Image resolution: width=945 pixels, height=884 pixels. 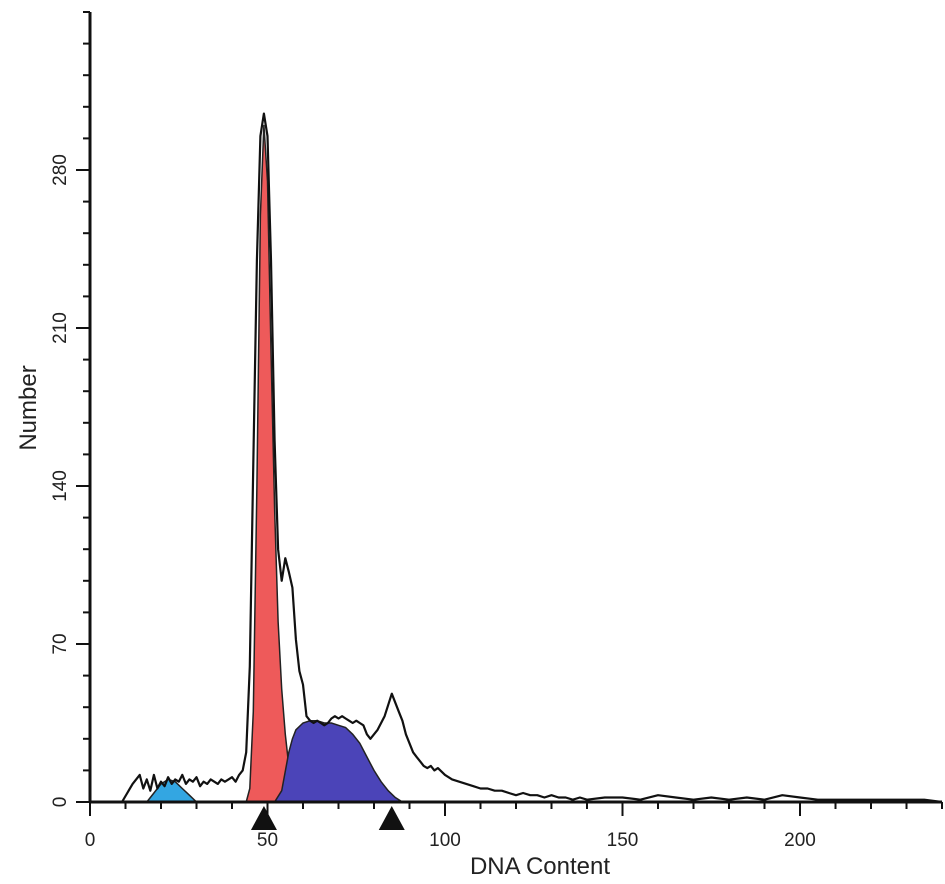 What do you see at coordinates (60, 643) in the screenshot?
I see `y-tick-label-70: 70` at bounding box center [60, 643].